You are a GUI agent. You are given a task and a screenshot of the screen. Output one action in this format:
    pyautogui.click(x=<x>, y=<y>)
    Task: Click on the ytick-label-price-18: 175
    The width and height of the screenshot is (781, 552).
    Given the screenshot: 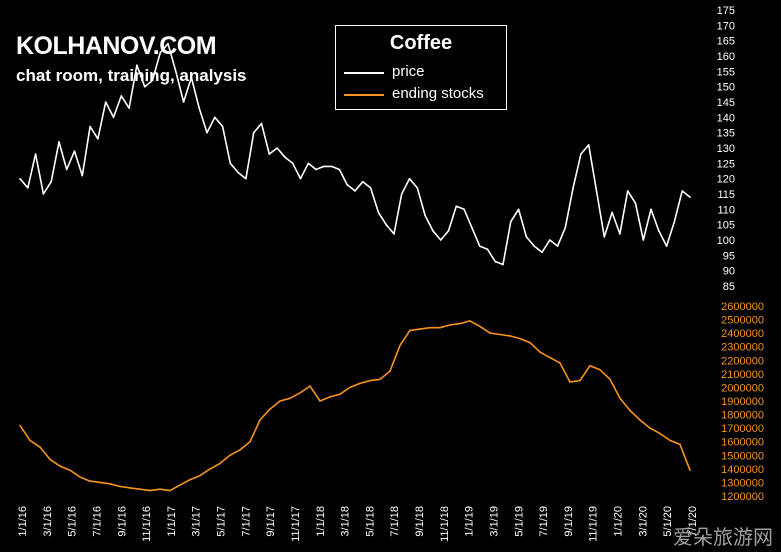 What is the action you would take?
    pyautogui.click(x=726, y=11)
    